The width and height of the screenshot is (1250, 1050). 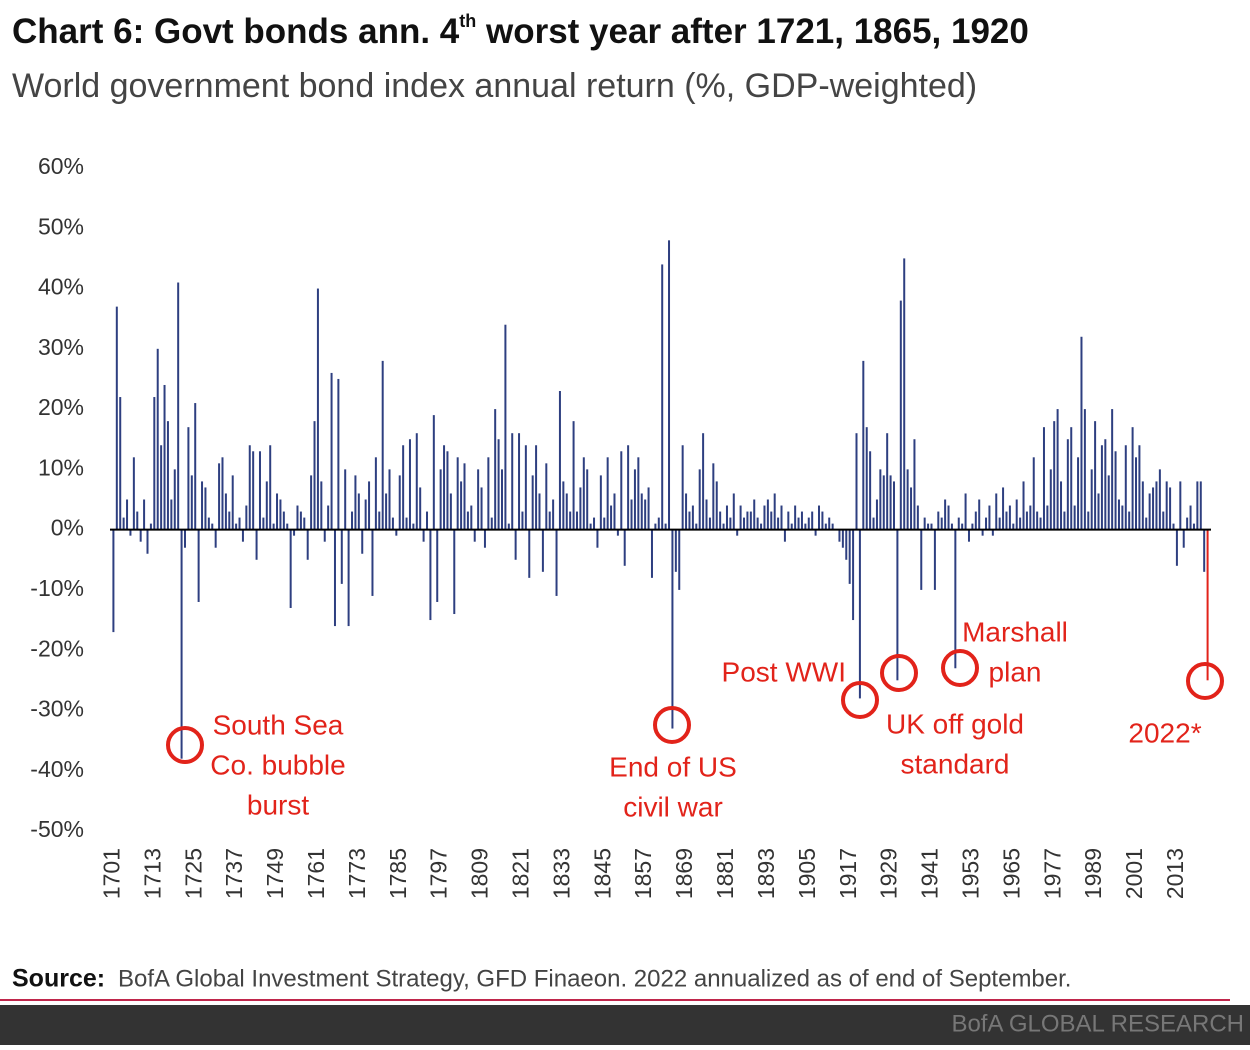 I want to click on annotation: plan, so click(x=1015, y=671).